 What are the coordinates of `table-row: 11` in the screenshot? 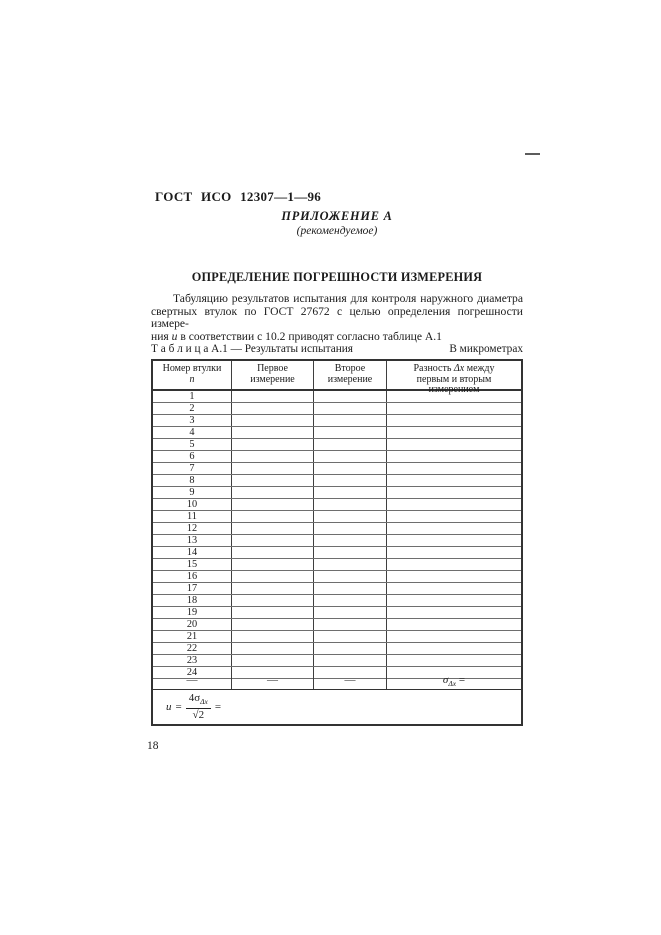 It's located at (337, 517).